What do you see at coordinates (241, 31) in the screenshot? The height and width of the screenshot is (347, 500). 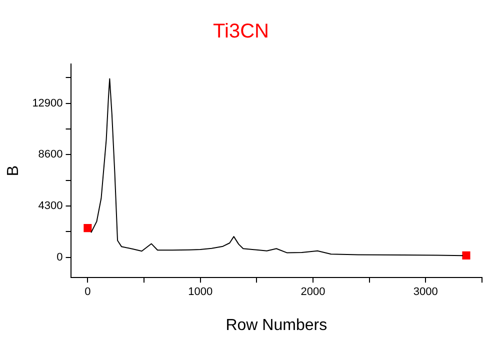 I see `chart-title: Ti3CN` at bounding box center [241, 31].